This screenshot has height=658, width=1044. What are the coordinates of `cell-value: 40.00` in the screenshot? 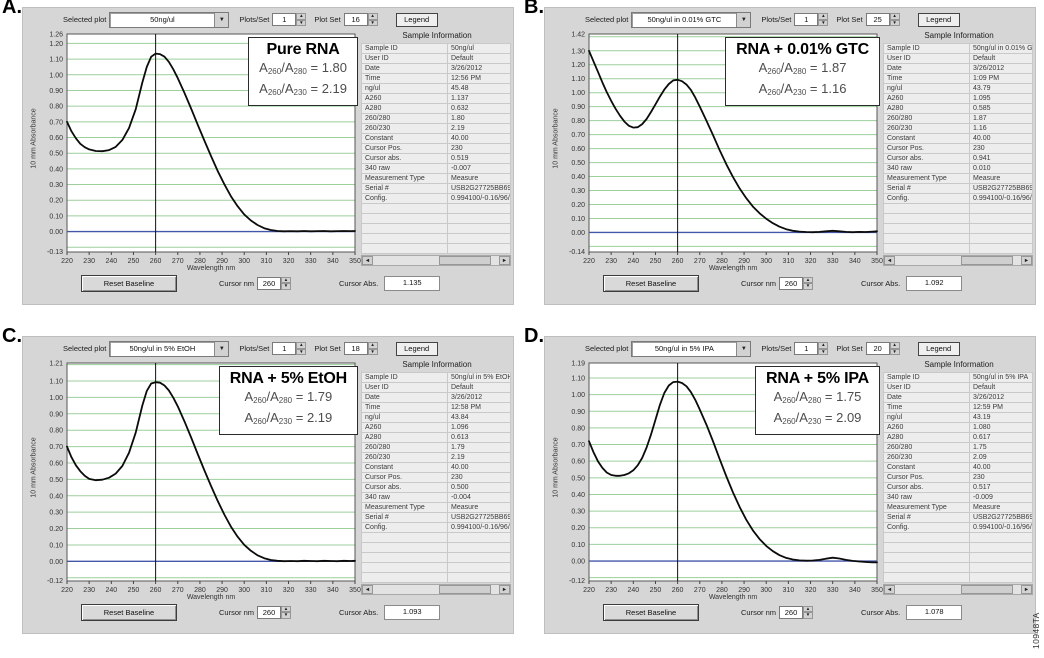 It's located at (479, 467).